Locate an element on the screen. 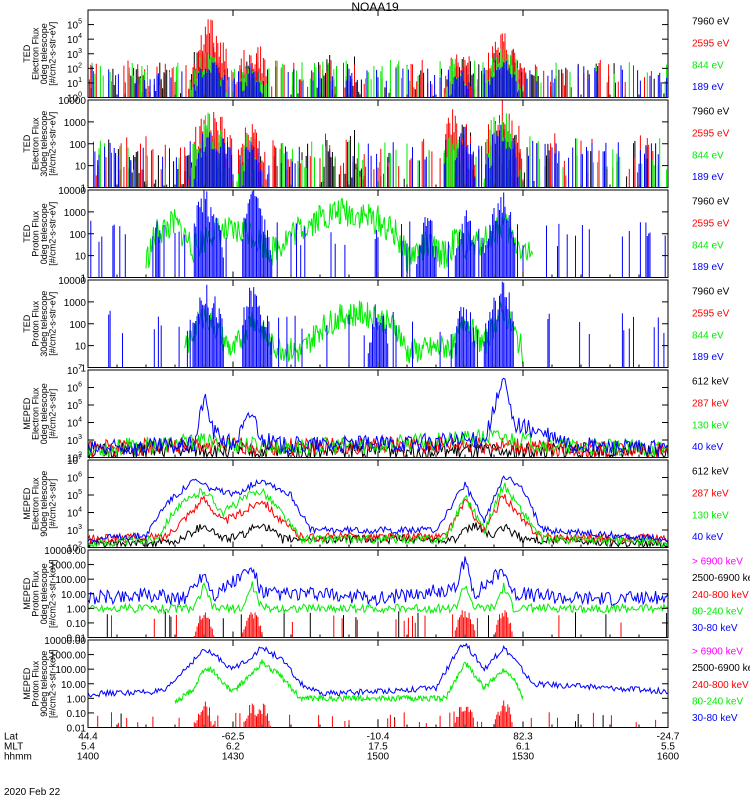 This screenshot has width=750, height=800. date-label: 2020 Feb 22 is located at coordinates (32, 792).